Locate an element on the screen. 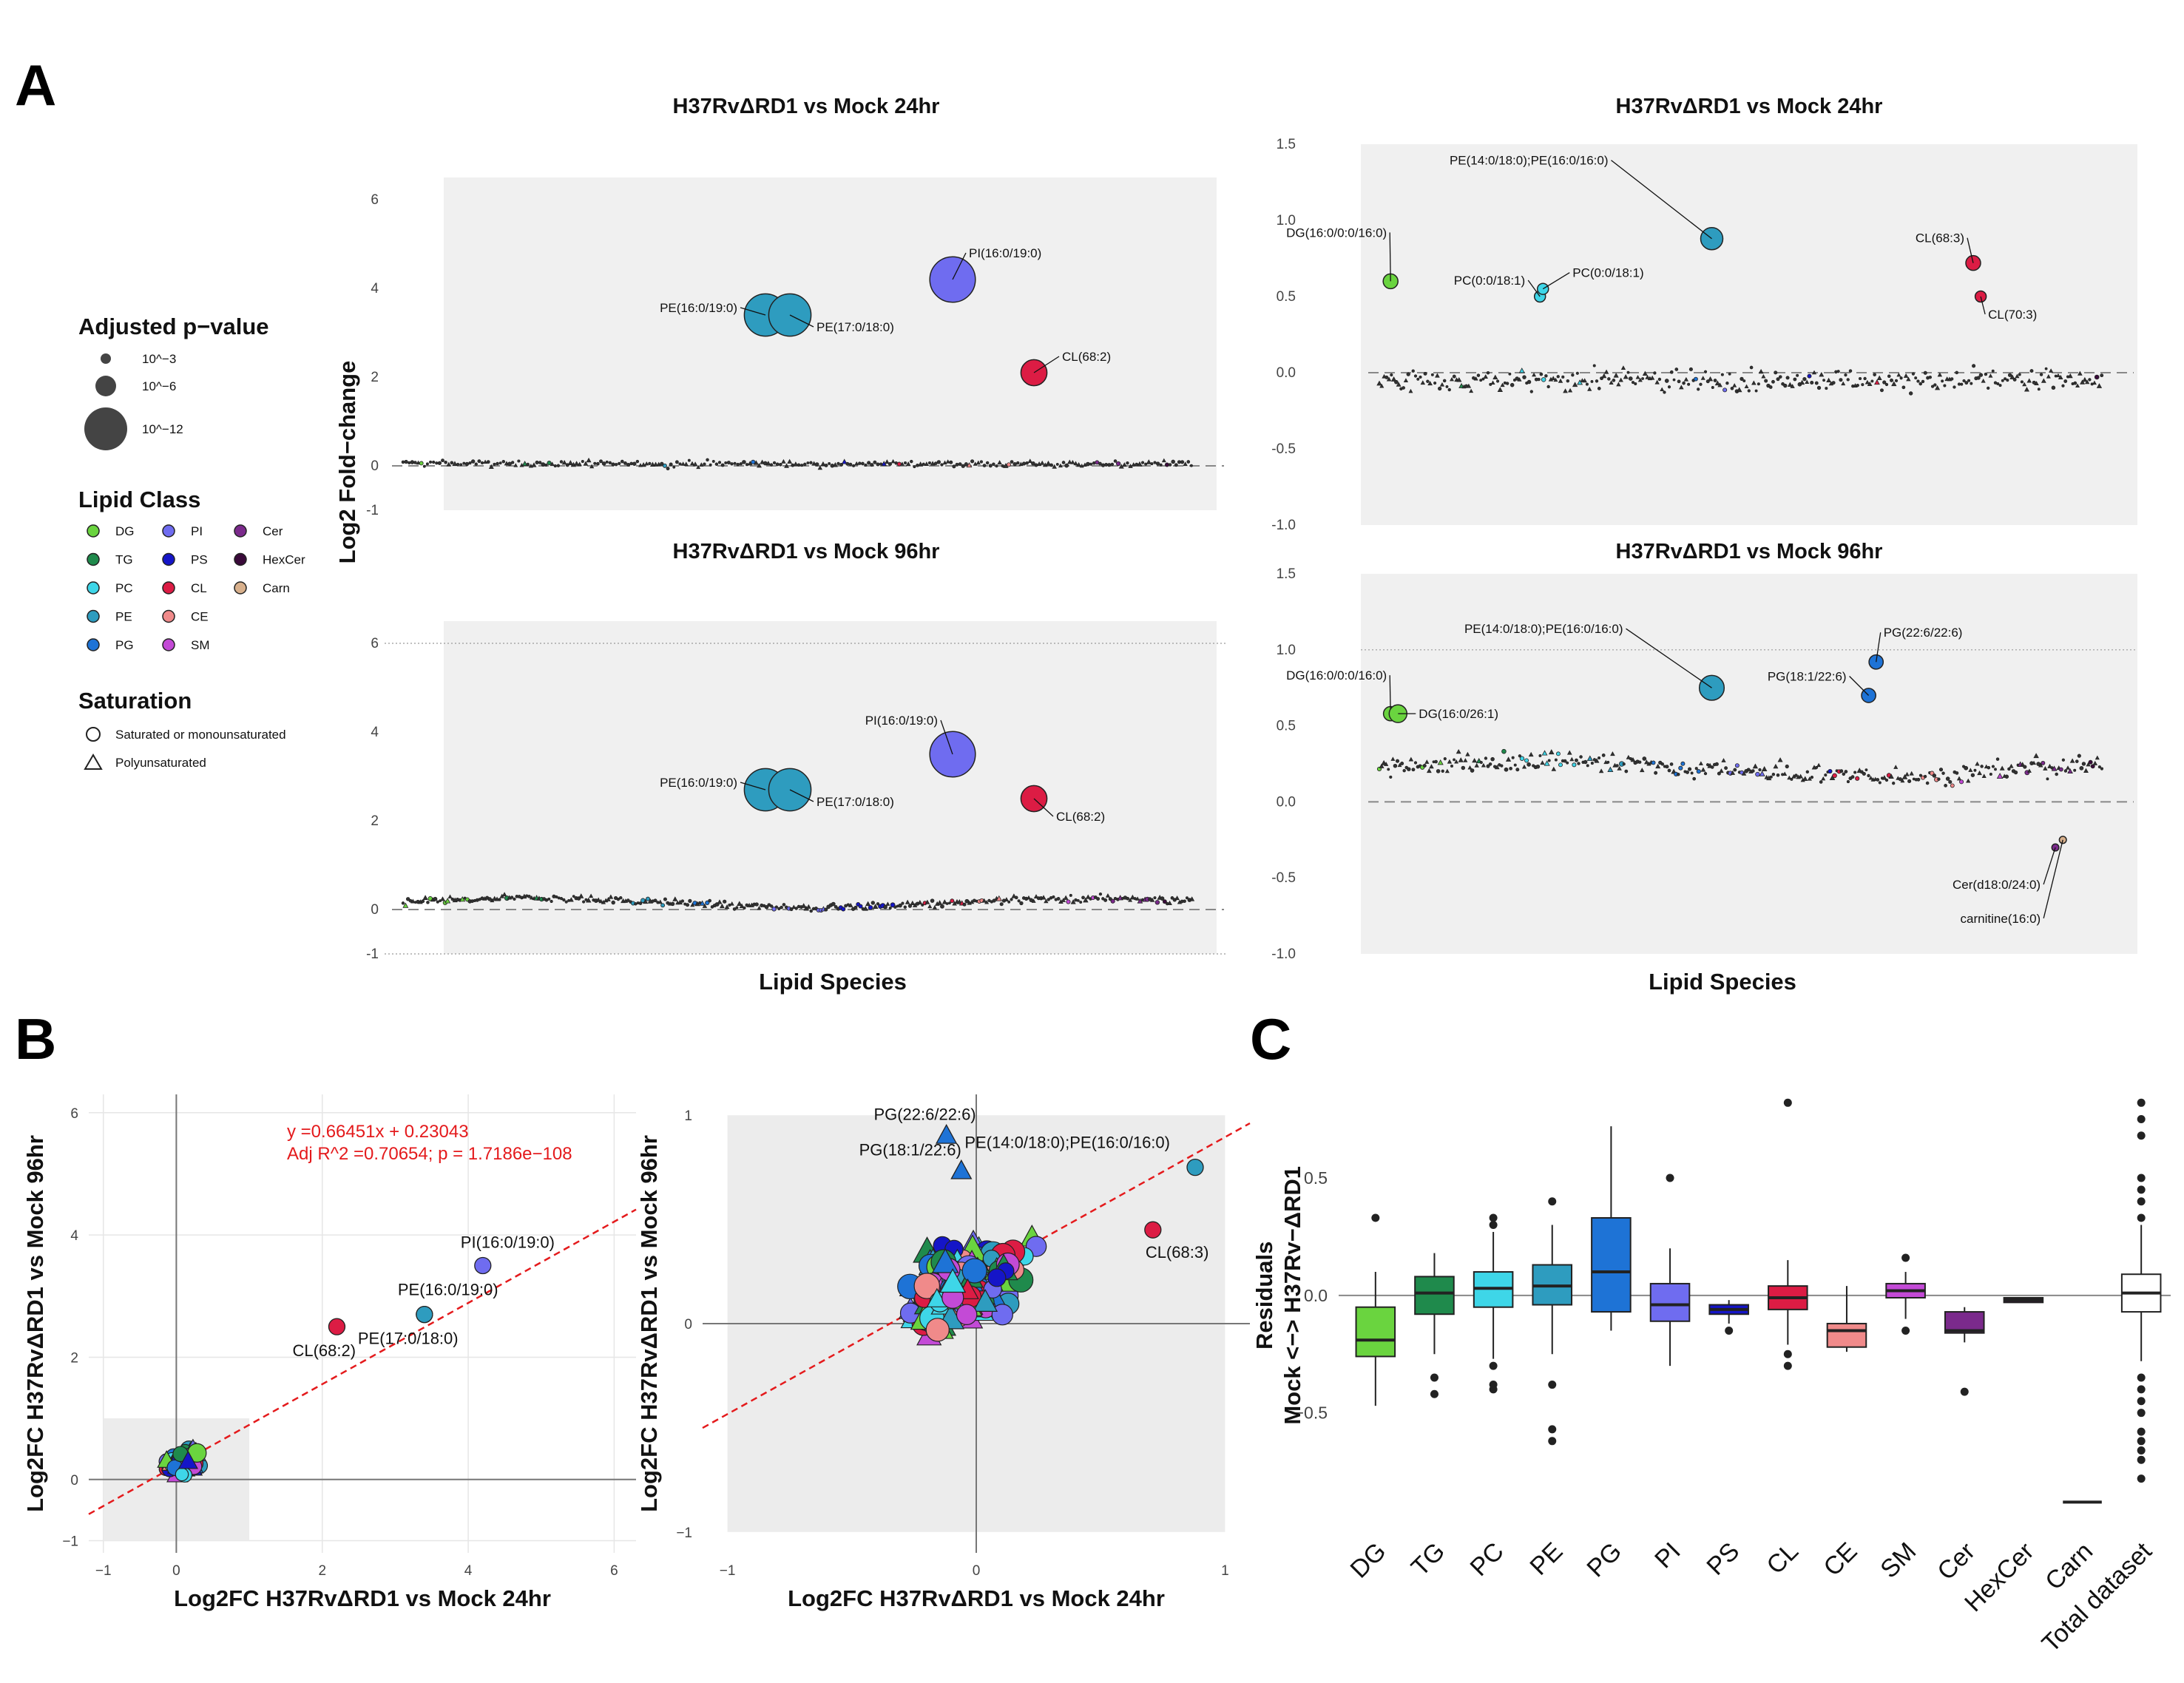  legend-class-swatch is located at coordinates (169, 588).